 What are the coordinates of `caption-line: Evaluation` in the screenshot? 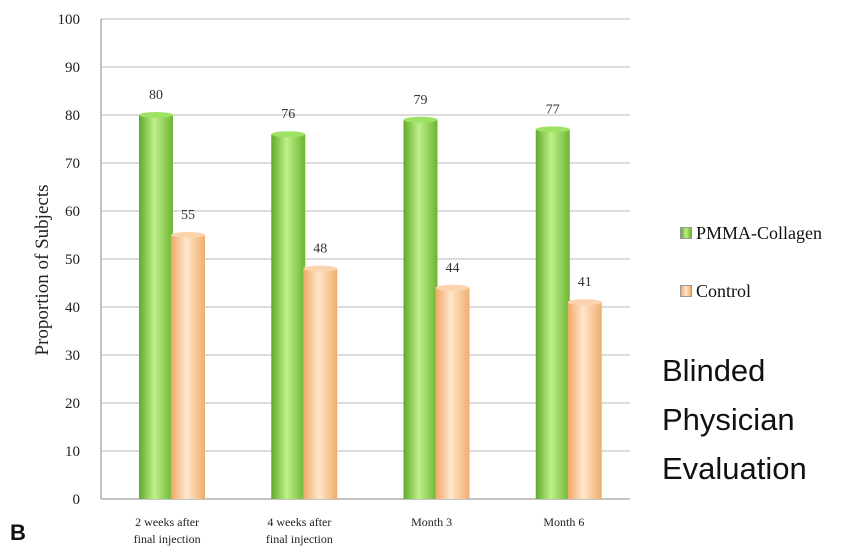 It's located at (734, 468).